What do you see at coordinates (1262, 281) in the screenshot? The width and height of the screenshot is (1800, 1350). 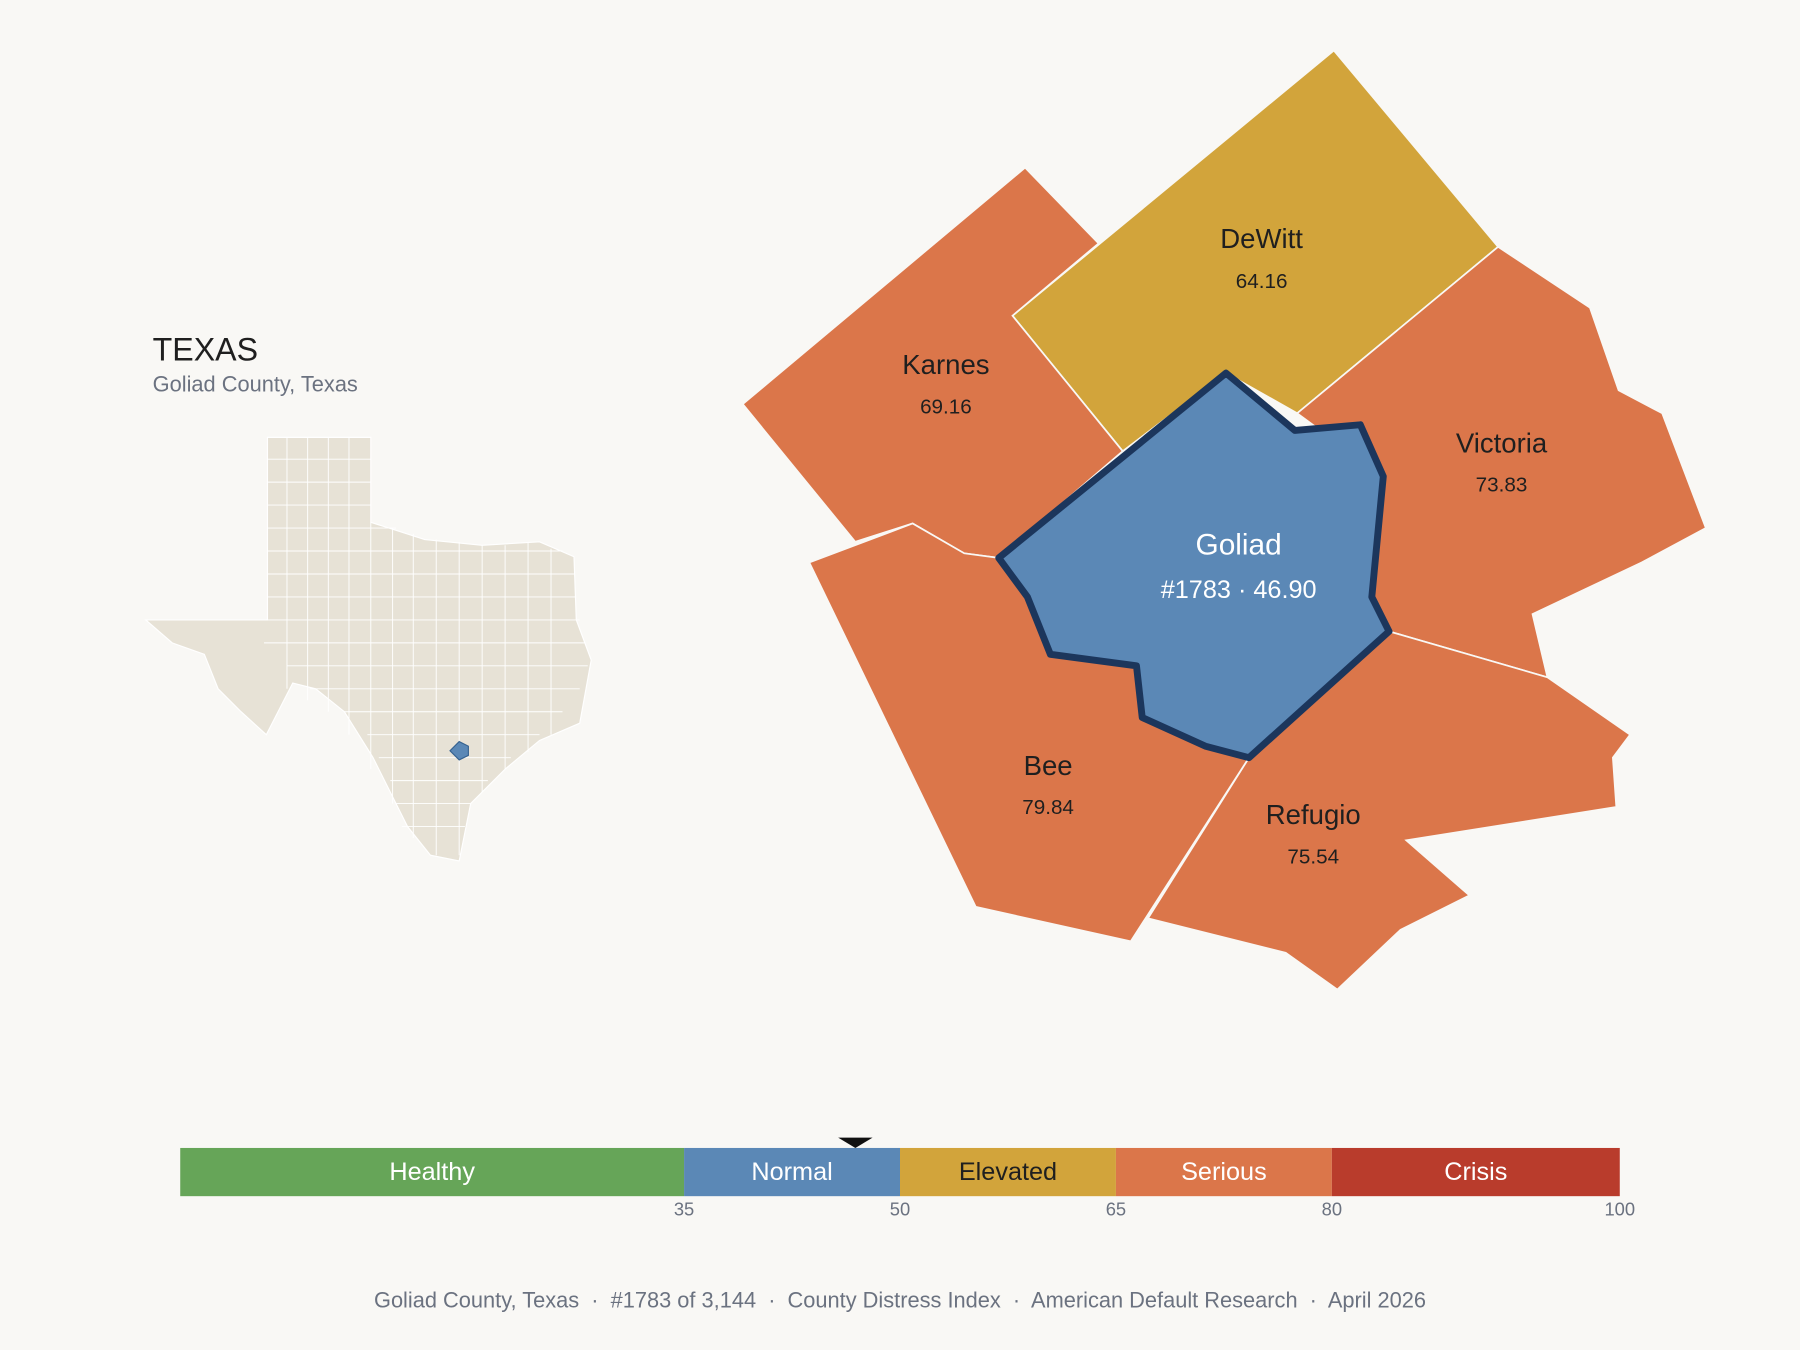 I see `county-score: 64.16` at bounding box center [1262, 281].